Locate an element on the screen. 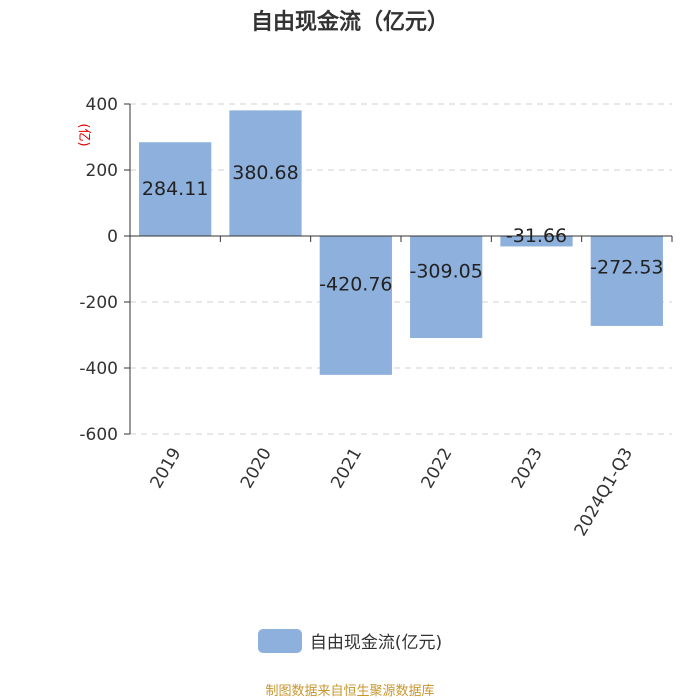 The height and width of the screenshot is (700, 700). data-label: 284.11 is located at coordinates (175, 189).